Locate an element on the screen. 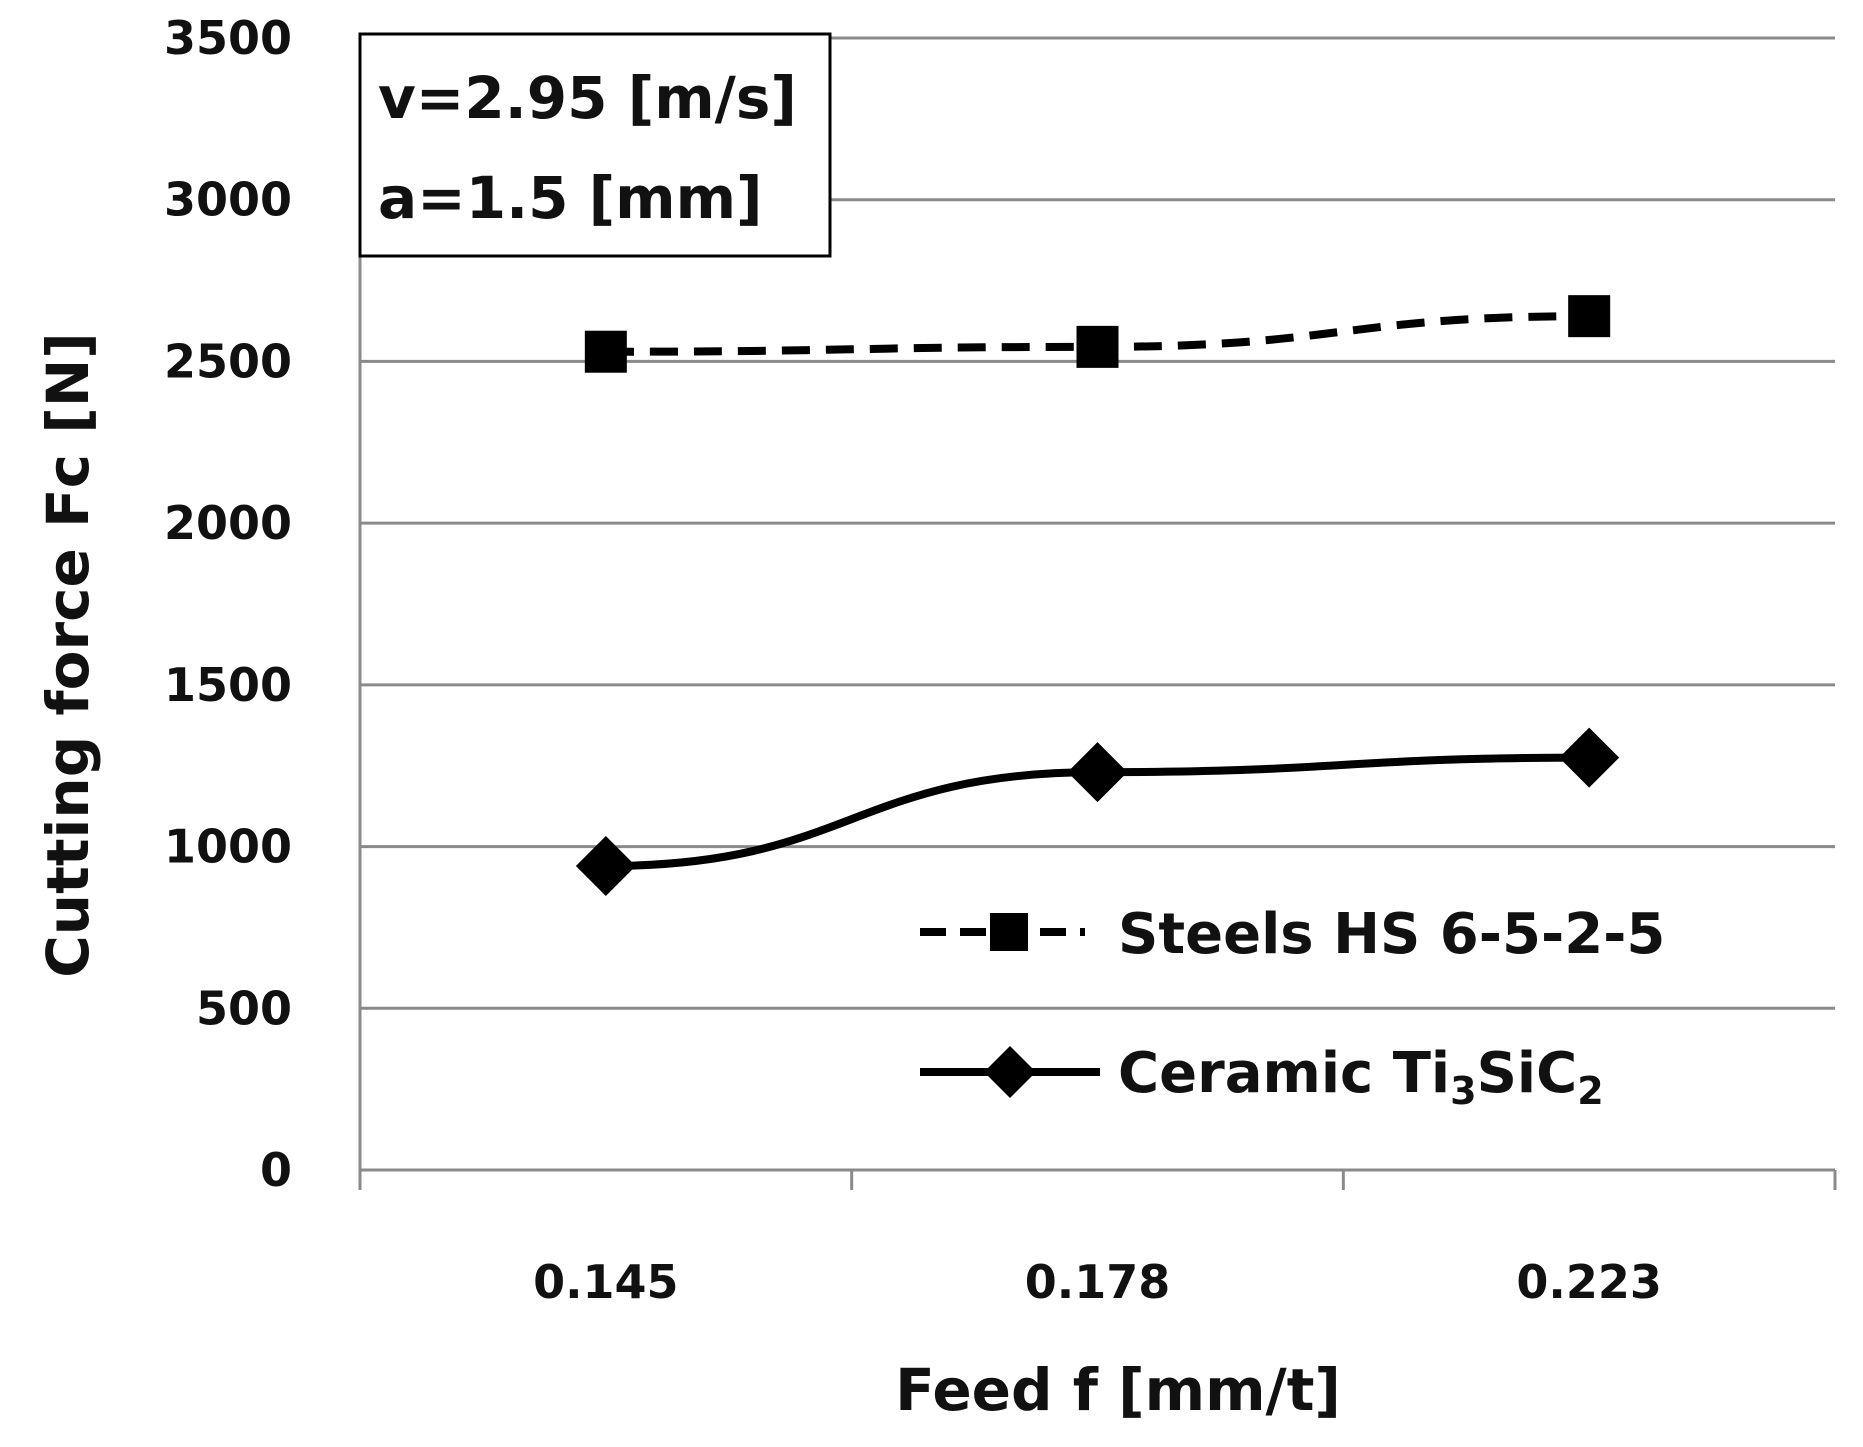 Image resolution: width=1863 pixels, height=1447 pixels. annotation-box: v=2.95 [m/s] a=1.5 [mm] is located at coordinates (595, 145).